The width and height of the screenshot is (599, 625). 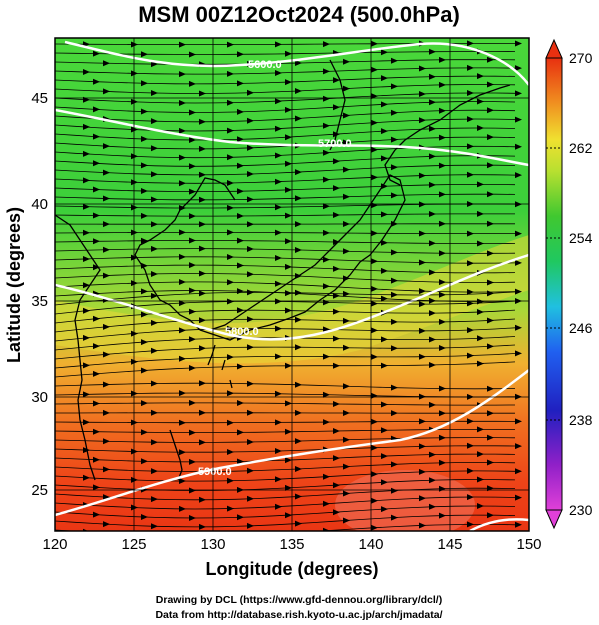 What do you see at coordinates (215, 472) in the screenshot?
I see `contour-label-5900: 5900.0` at bounding box center [215, 472].